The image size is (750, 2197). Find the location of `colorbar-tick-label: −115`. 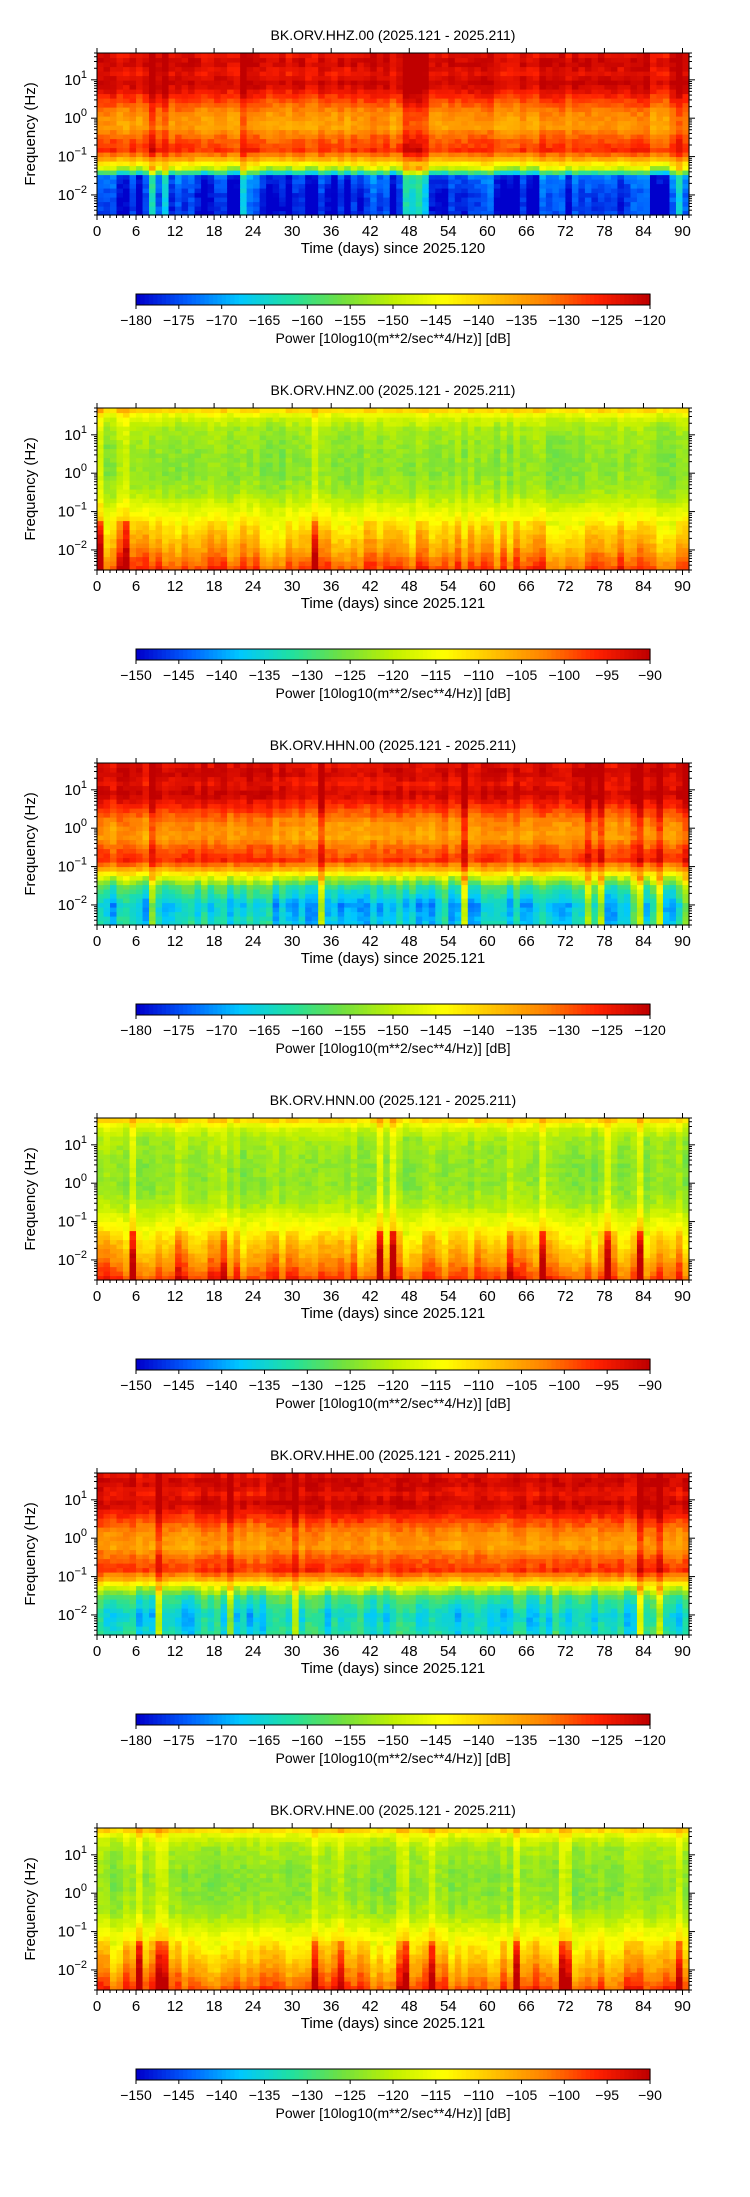

colorbar-tick-label: −115 is located at coordinates (436, 675).